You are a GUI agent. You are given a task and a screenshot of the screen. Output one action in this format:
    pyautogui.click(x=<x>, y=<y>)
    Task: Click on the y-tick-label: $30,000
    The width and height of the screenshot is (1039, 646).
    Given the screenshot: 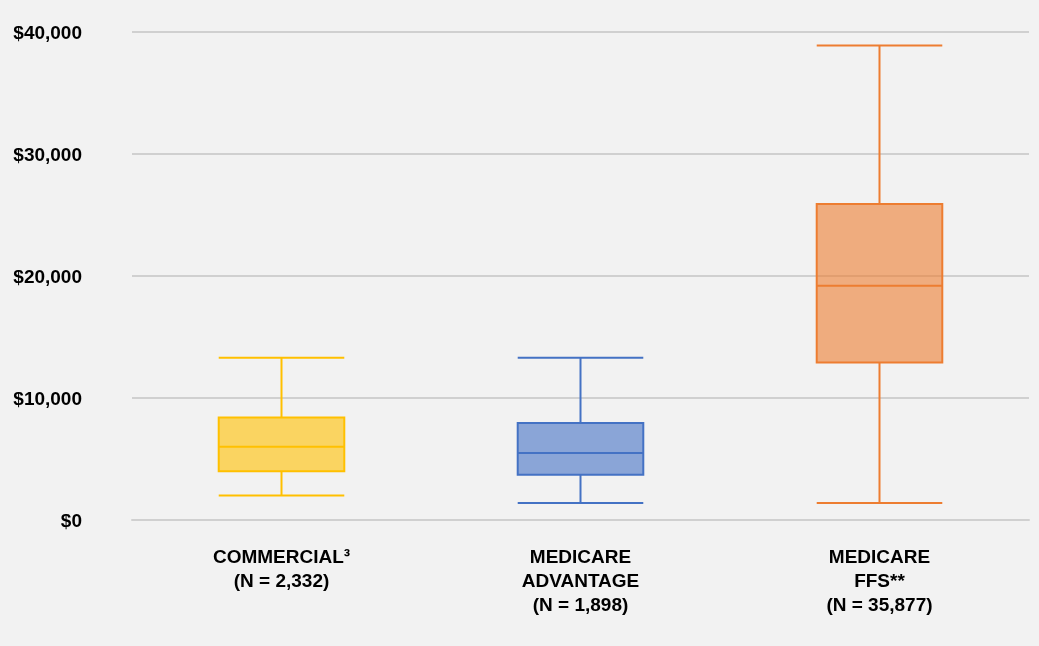 What is the action you would take?
    pyautogui.click(x=47, y=154)
    